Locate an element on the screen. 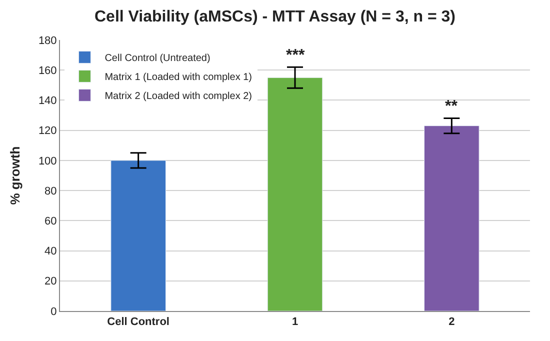  annotation: *** is located at coordinates (296, 55).